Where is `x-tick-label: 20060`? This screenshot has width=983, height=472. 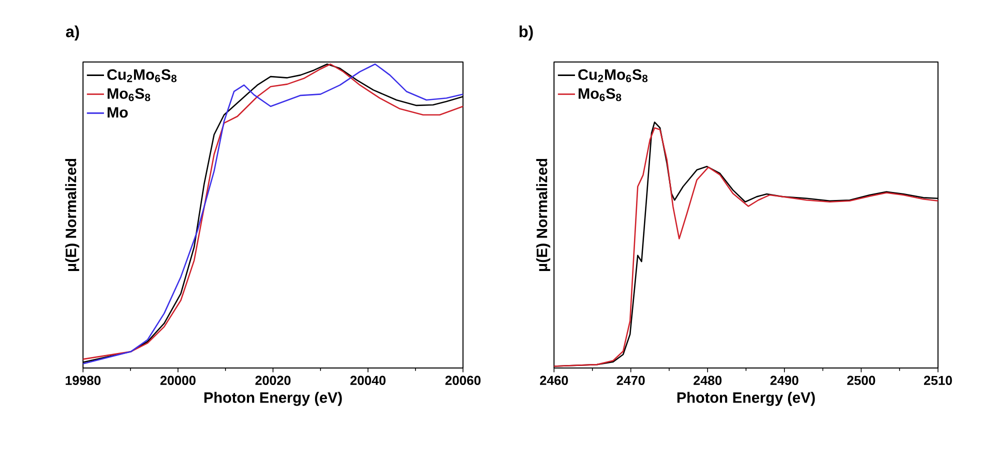 x-tick-label: 20060 is located at coordinates (463, 381).